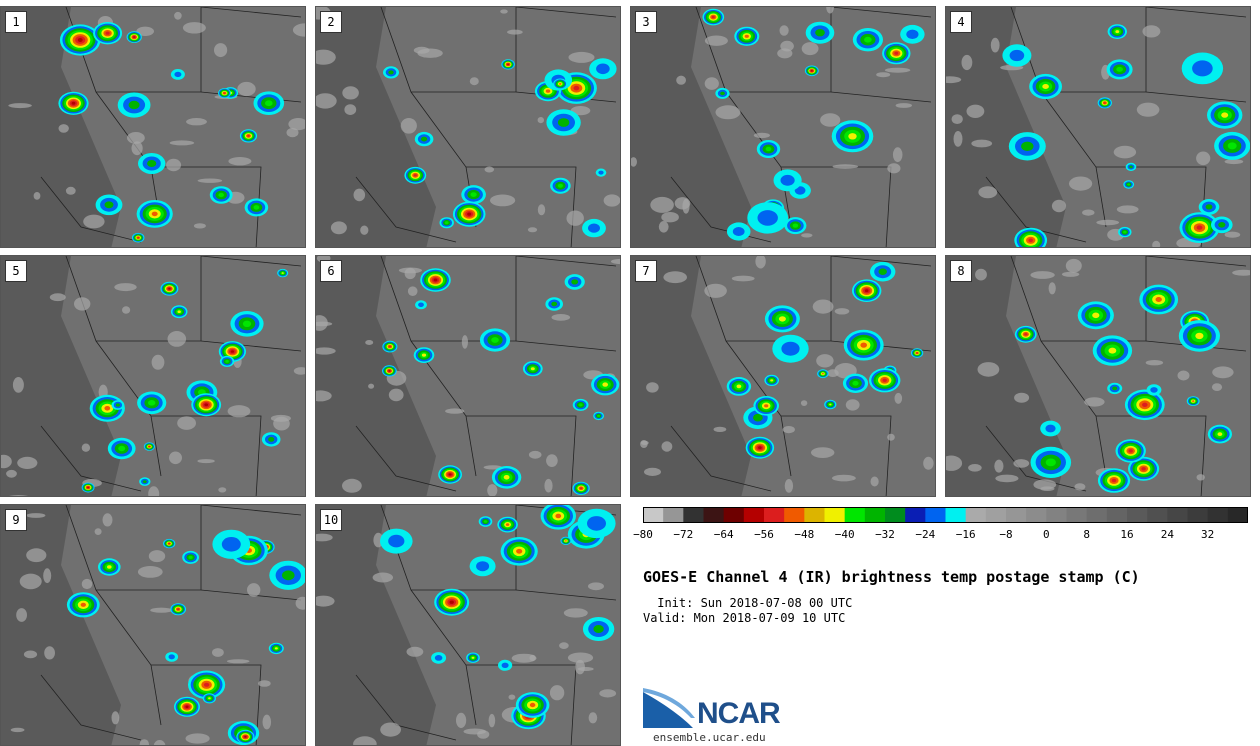 This screenshot has width=1260, height=746. Describe the element at coordinates (961, 22) in the screenshot. I see `panel-number: 4` at that location.